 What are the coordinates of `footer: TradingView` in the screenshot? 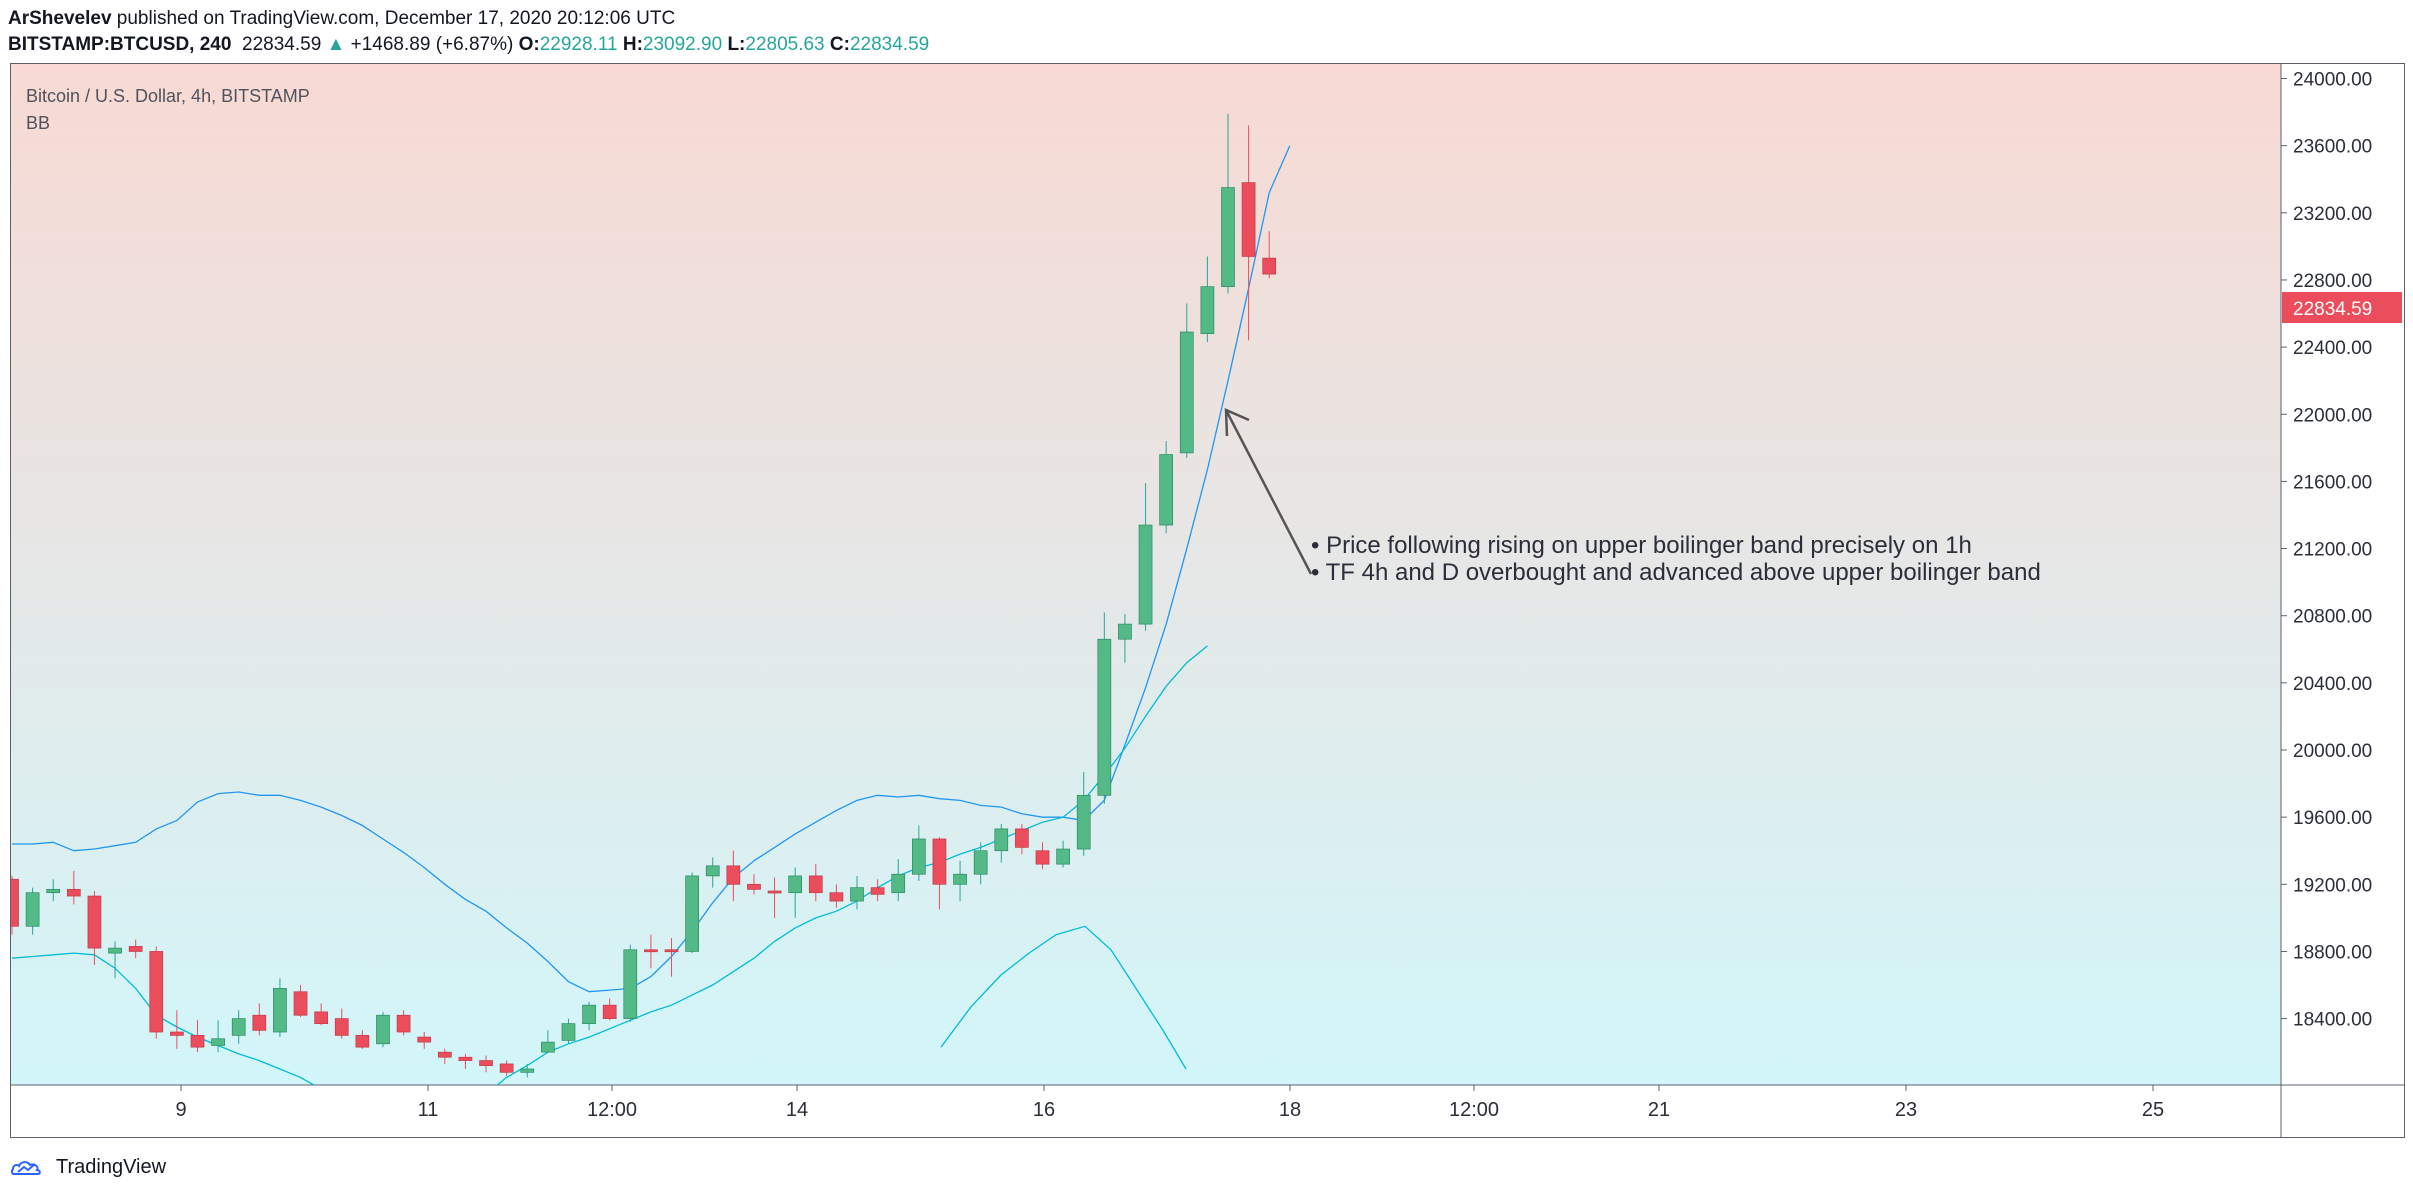 It's located at (88, 1167).